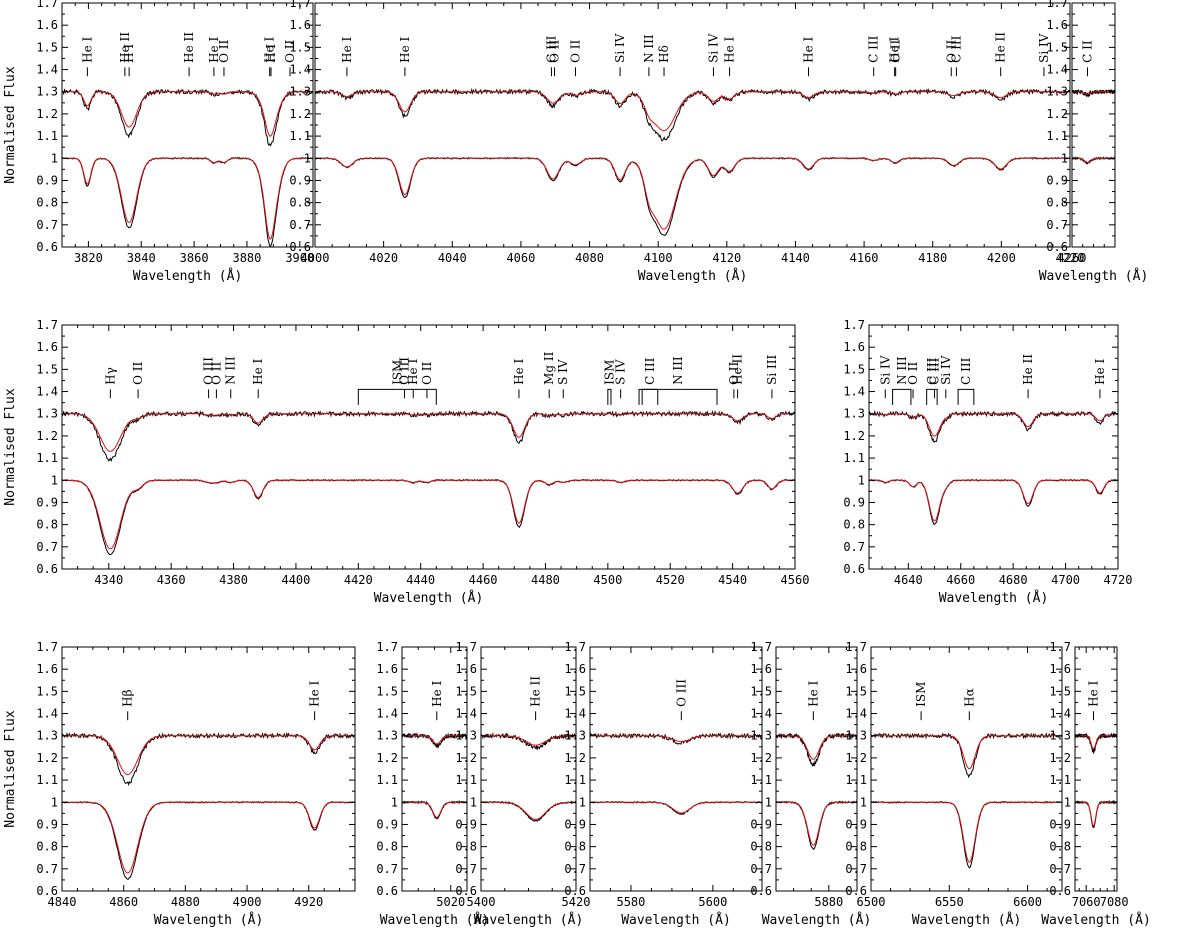  I want to click on panel-5-observed-spectrum-upper, so click(208, 759).